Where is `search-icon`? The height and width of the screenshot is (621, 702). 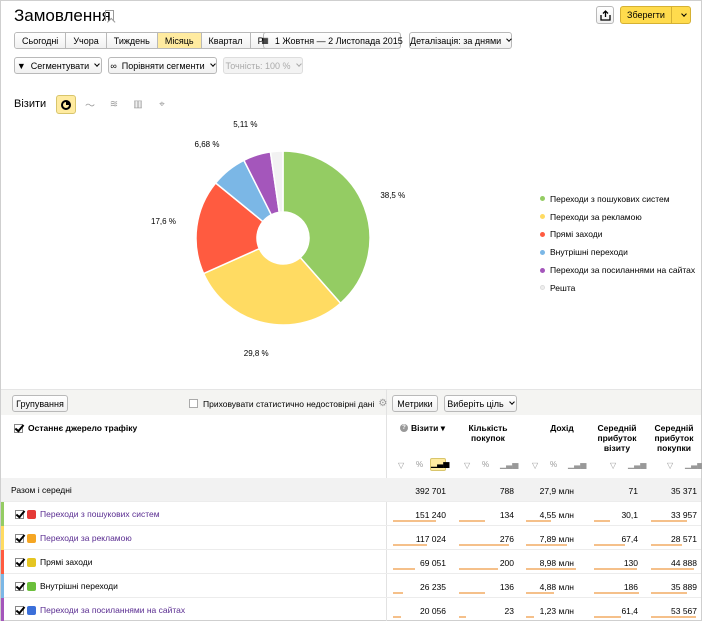 search-icon is located at coordinates (31, 514).